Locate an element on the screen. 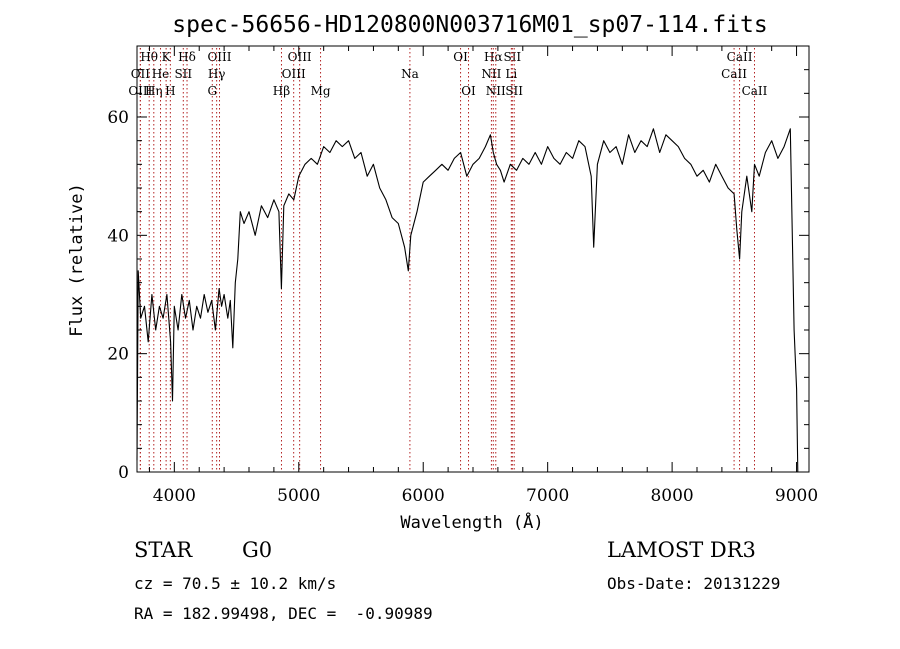 This screenshot has width=900, height=649. x-axis-label: Wavelength (Å) is located at coordinates (471, 522).